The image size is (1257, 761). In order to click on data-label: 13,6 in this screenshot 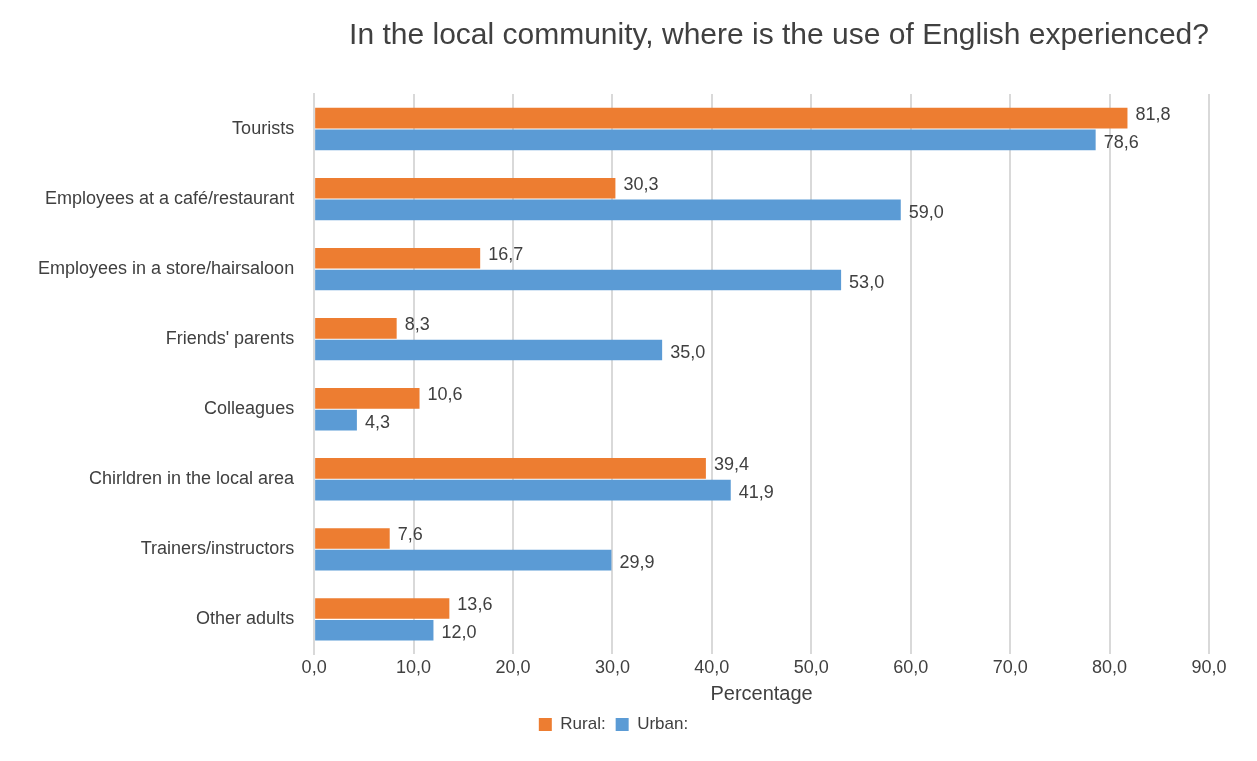, I will do `click(475, 604)`.